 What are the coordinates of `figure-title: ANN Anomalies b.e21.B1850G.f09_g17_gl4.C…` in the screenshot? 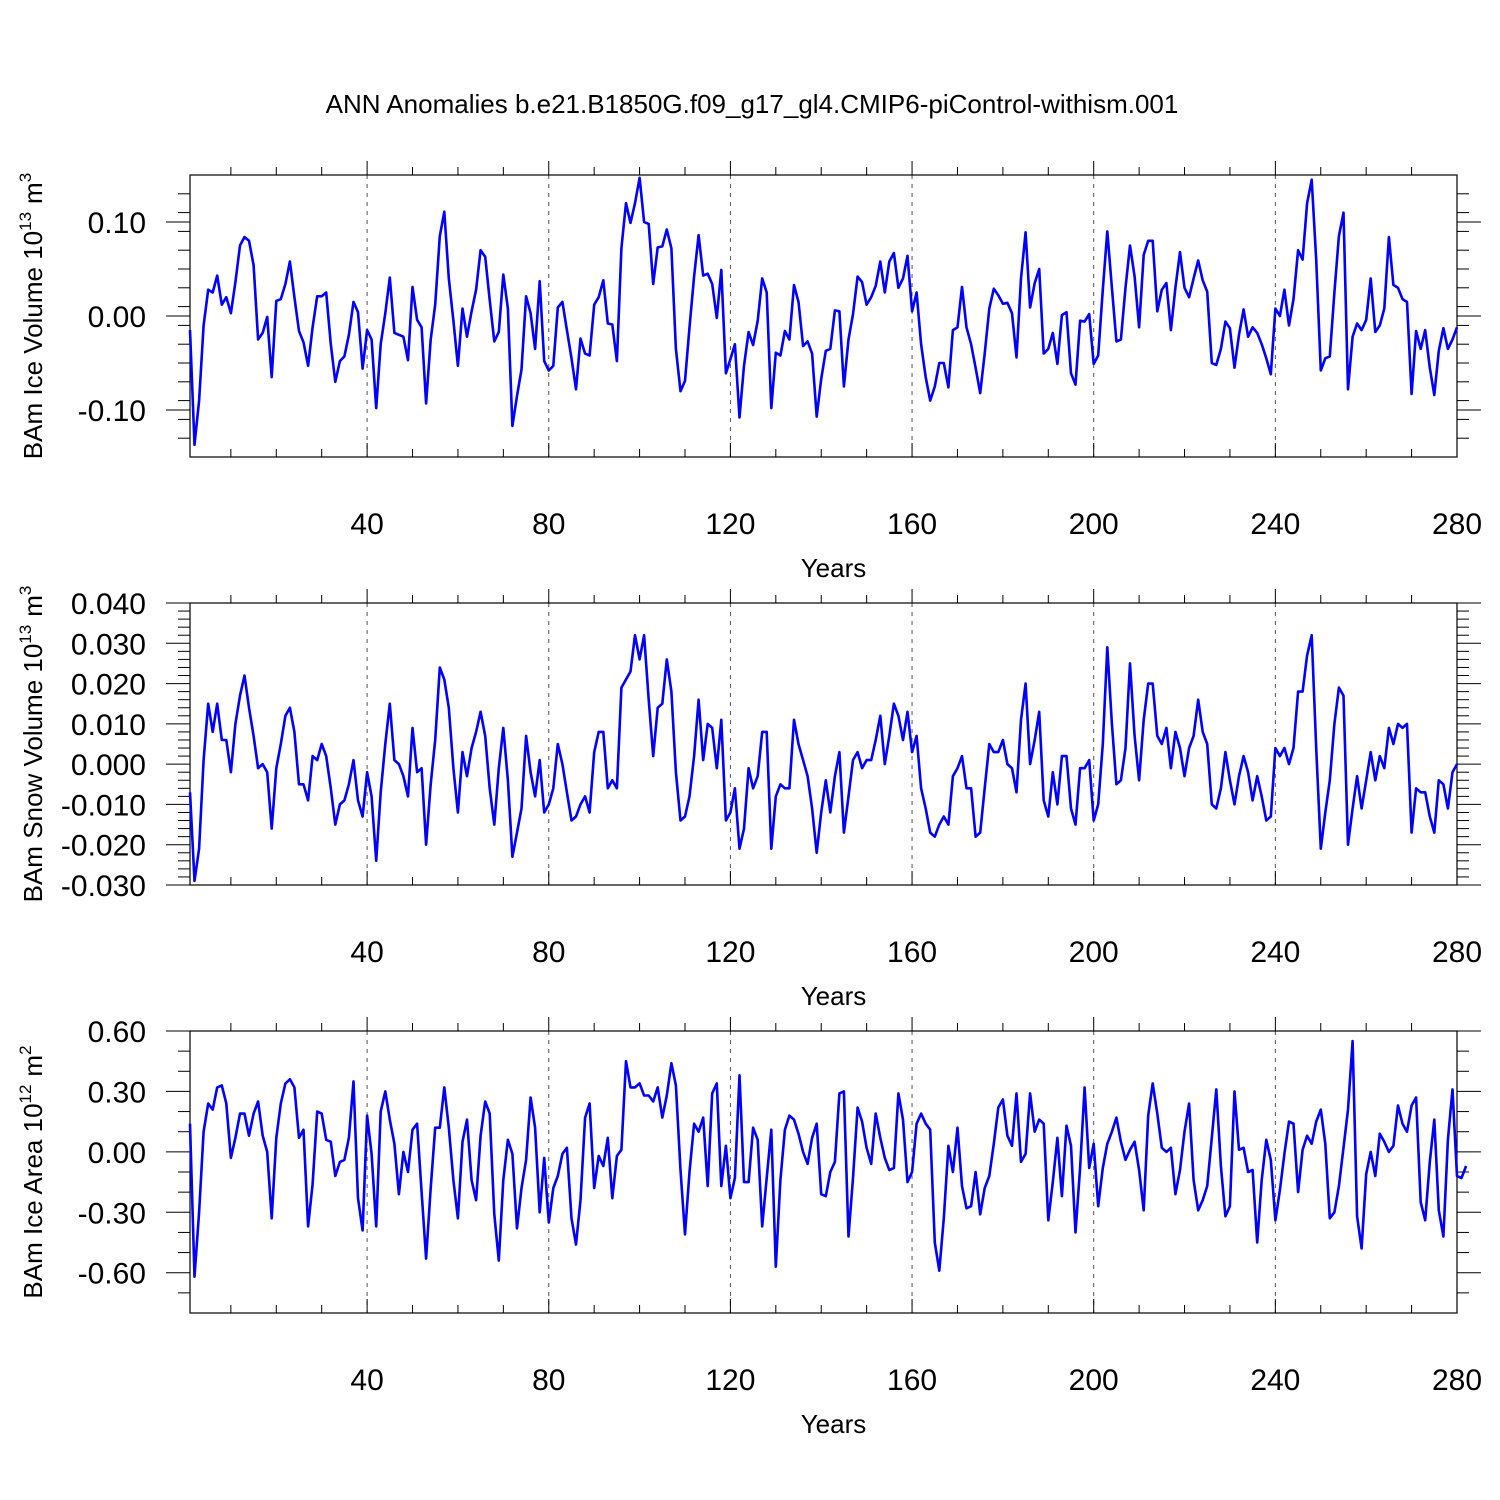 It's located at (752, 104).